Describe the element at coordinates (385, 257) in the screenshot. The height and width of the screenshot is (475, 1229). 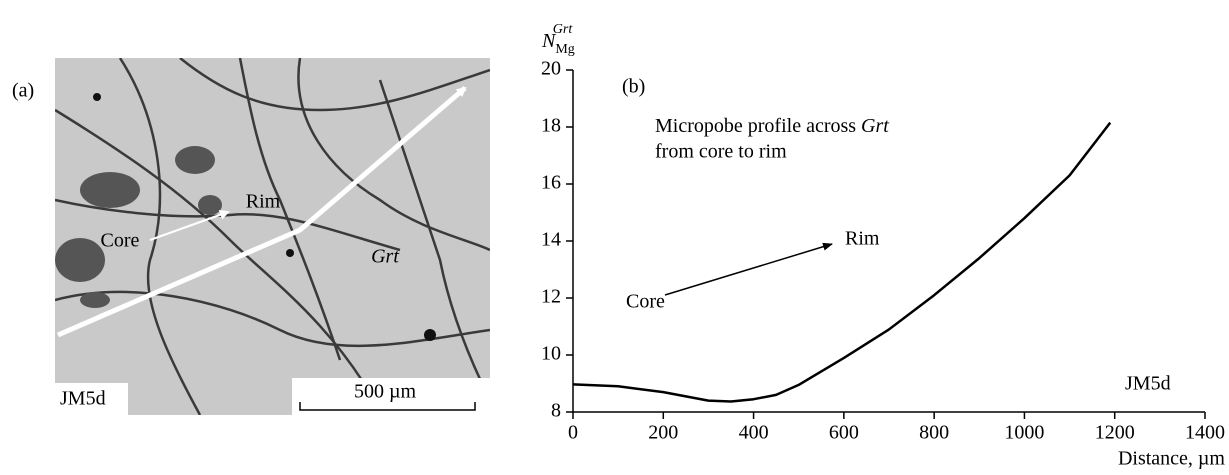
I see `mineral-label: Grt` at that location.